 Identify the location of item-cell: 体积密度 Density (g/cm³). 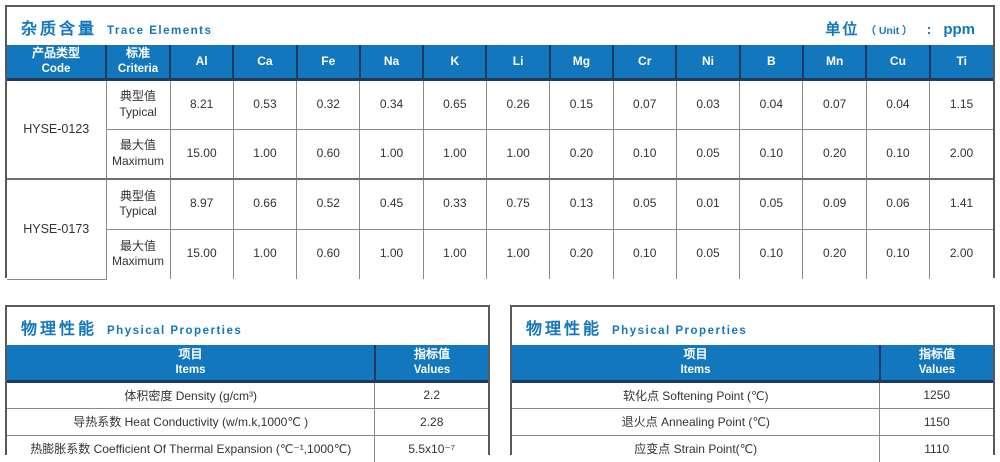
(191, 394).